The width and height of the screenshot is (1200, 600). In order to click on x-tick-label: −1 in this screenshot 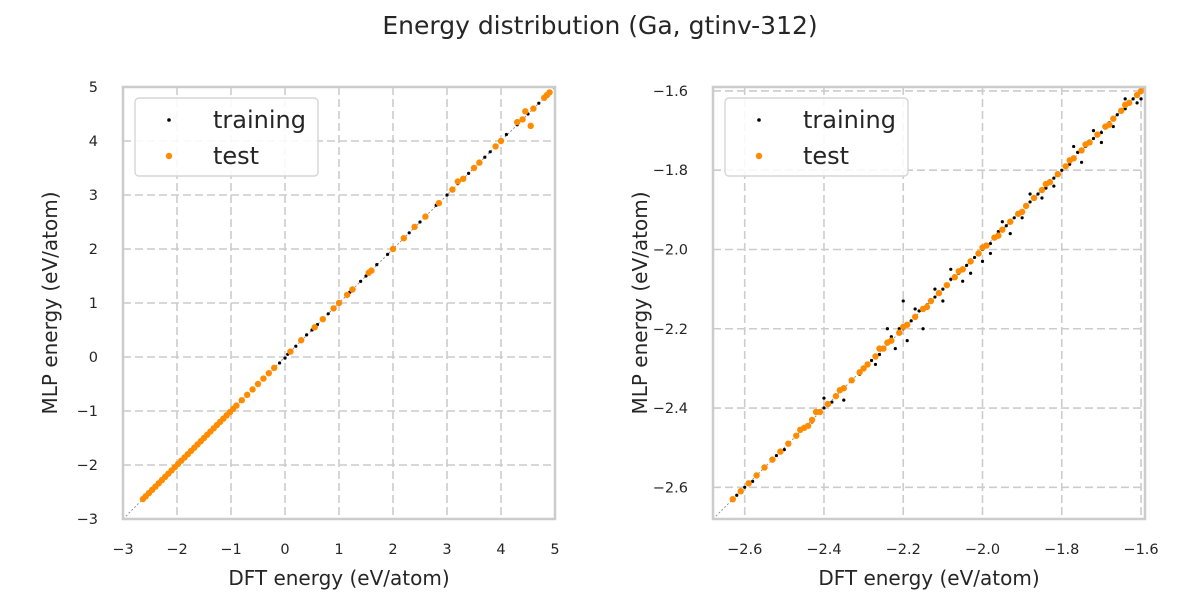, I will do `click(230, 550)`.